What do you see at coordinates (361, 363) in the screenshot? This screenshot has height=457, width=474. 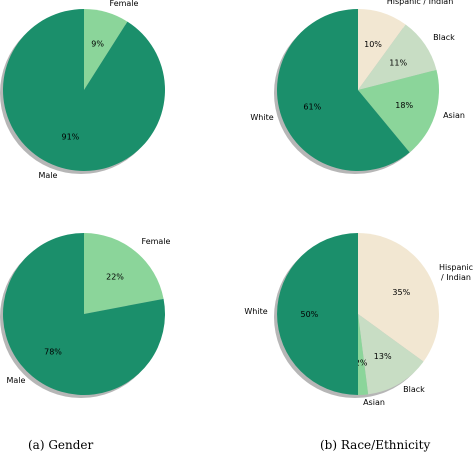 I see `pct-label-asian: 2%` at bounding box center [361, 363].